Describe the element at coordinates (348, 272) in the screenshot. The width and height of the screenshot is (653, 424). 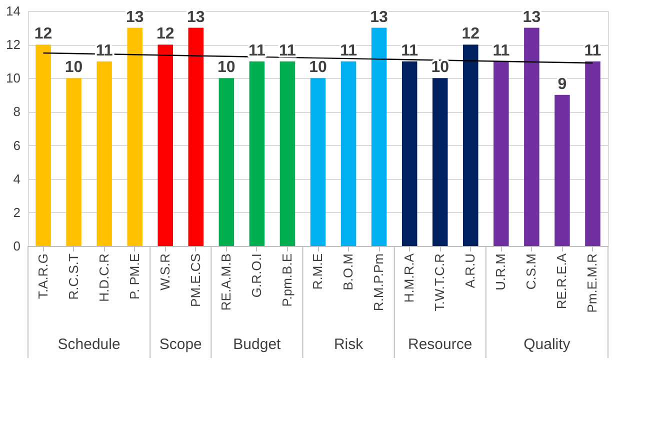
I see `x-tick-label: B.O.M` at that location.